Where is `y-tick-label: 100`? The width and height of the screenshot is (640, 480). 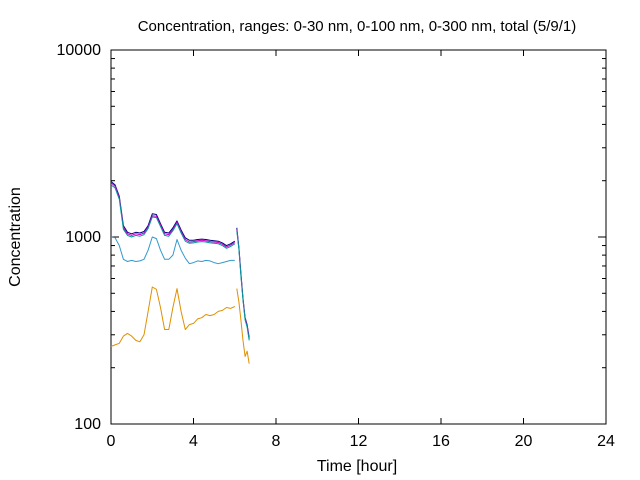
y-tick-label: 100 is located at coordinates (87, 424).